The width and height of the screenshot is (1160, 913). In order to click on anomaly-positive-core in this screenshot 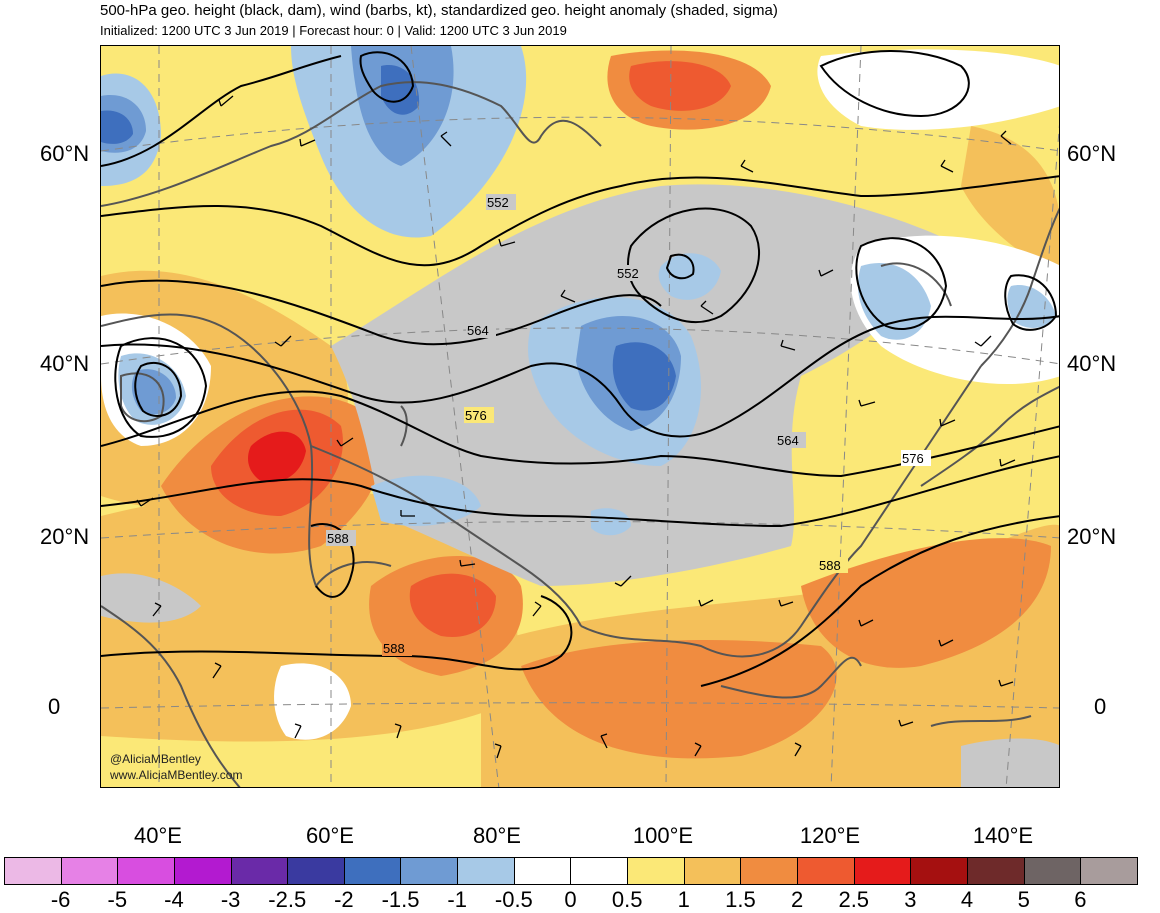, I will do `click(277, 457)`.